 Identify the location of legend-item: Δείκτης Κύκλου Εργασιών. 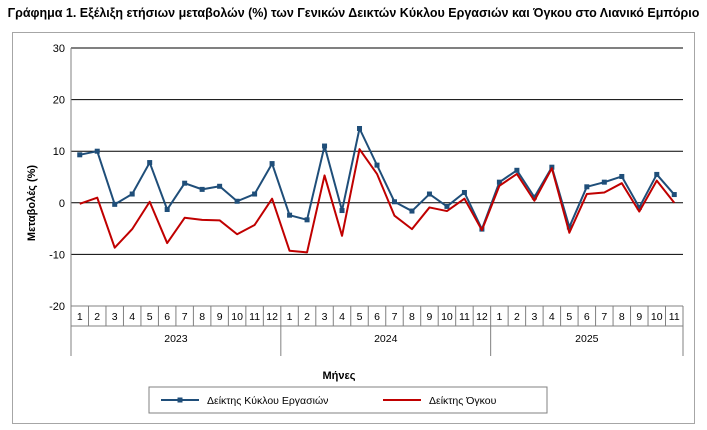
(244, 401).